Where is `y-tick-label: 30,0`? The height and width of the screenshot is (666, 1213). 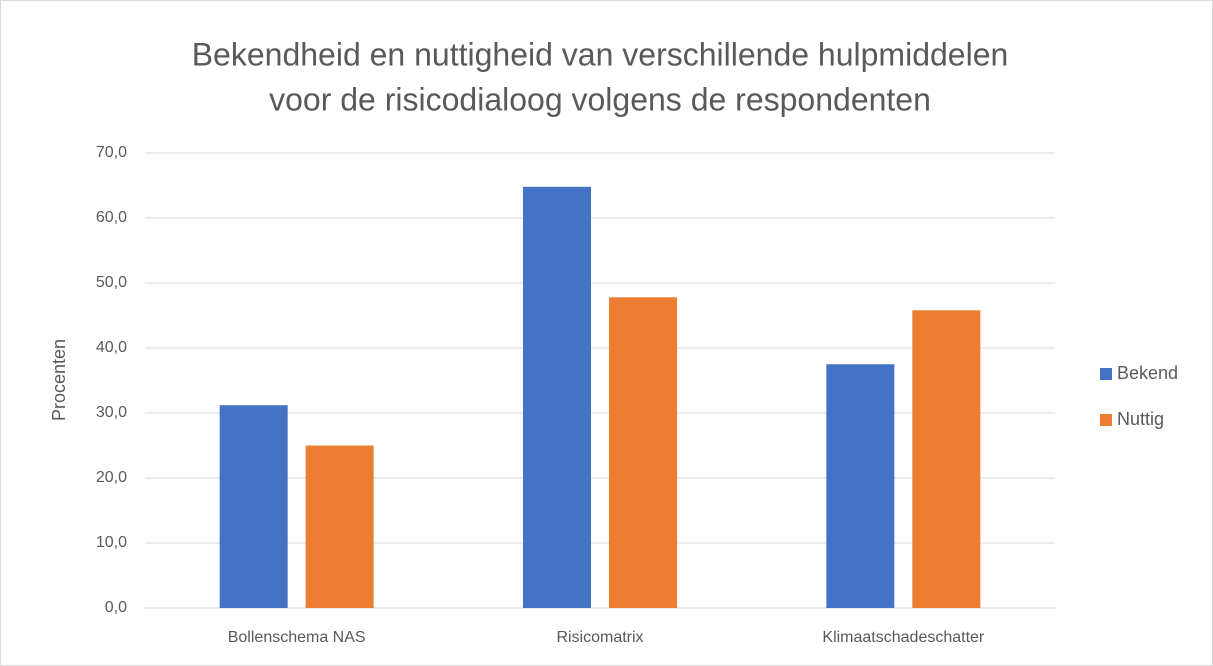 y-tick-label: 30,0 is located at coordinates (111, 412).